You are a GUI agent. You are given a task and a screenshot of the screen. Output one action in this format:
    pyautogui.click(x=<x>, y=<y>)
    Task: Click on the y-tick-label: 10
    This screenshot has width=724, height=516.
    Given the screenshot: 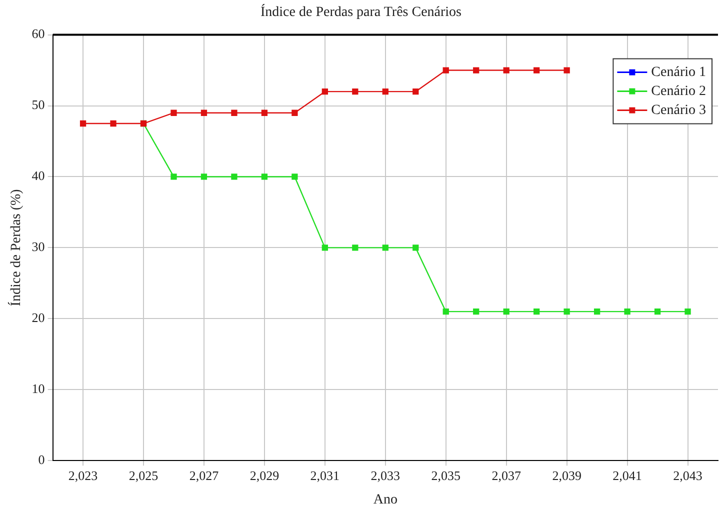 What is the action you would take?
    pyautogui.click(x=38, y=388)
    